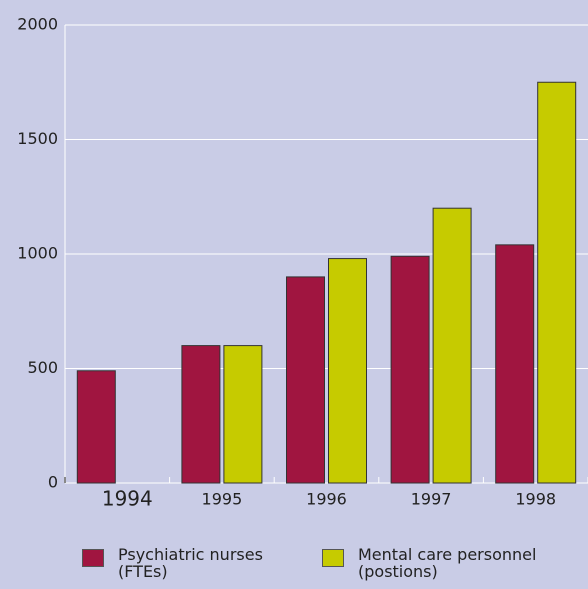 The image size is (588, 589). I want to click on legend-item: Psychiatric nurses (FTEs), so click(190, 563).